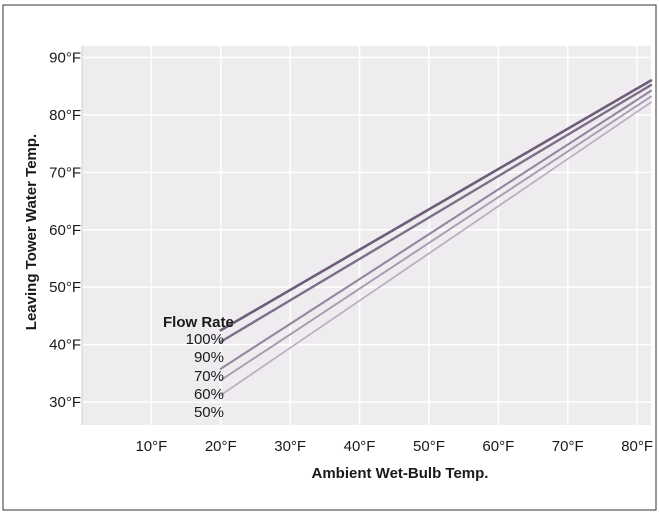 The width and height of the screenshot is (659, 515). I want to click on legend: 100%90% 70%60%50%, so click(205, 376).